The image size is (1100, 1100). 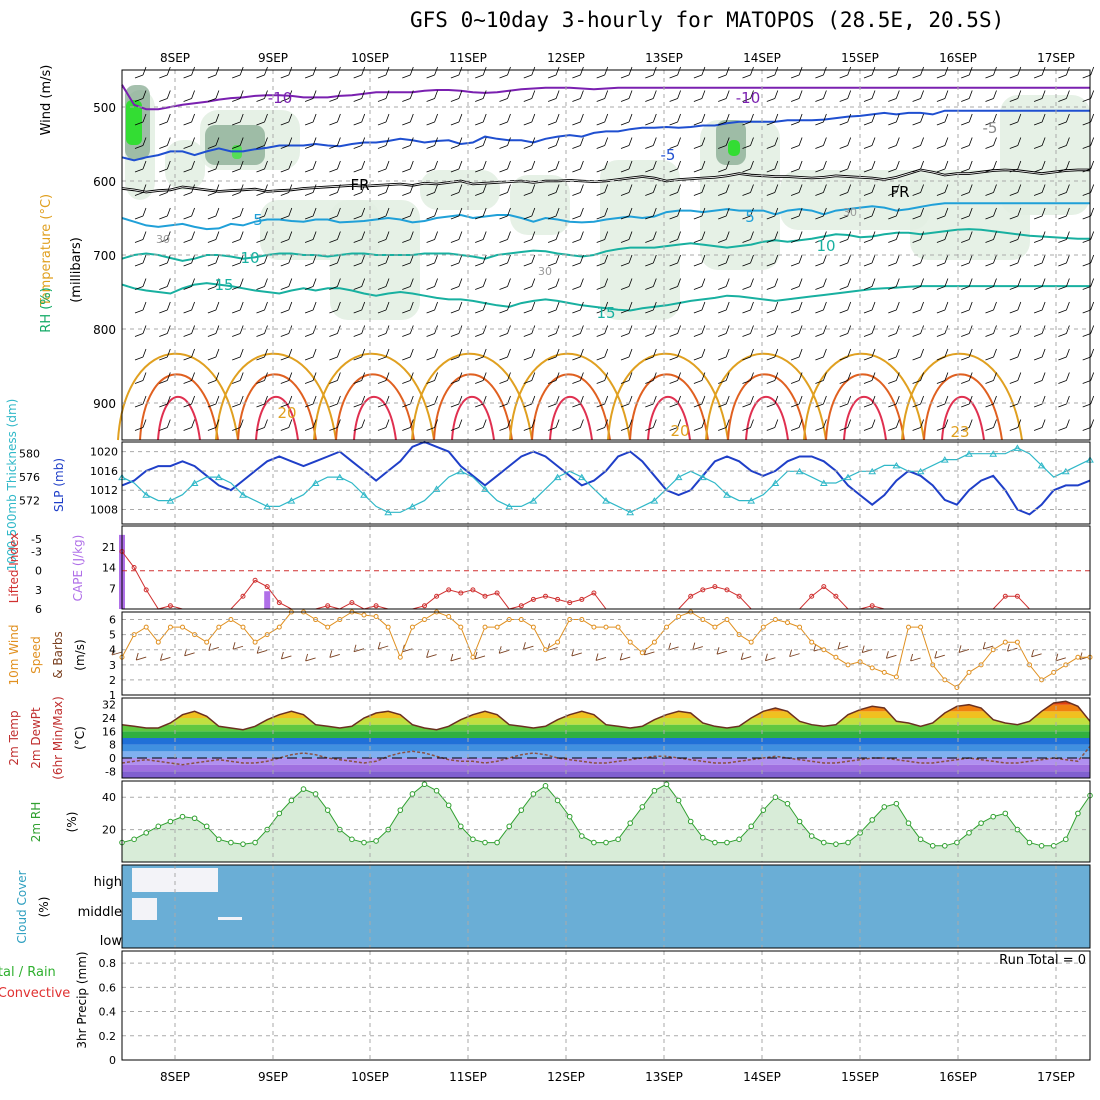 I want to click on y-tick-label: 1016, so click(x=104, y=471).